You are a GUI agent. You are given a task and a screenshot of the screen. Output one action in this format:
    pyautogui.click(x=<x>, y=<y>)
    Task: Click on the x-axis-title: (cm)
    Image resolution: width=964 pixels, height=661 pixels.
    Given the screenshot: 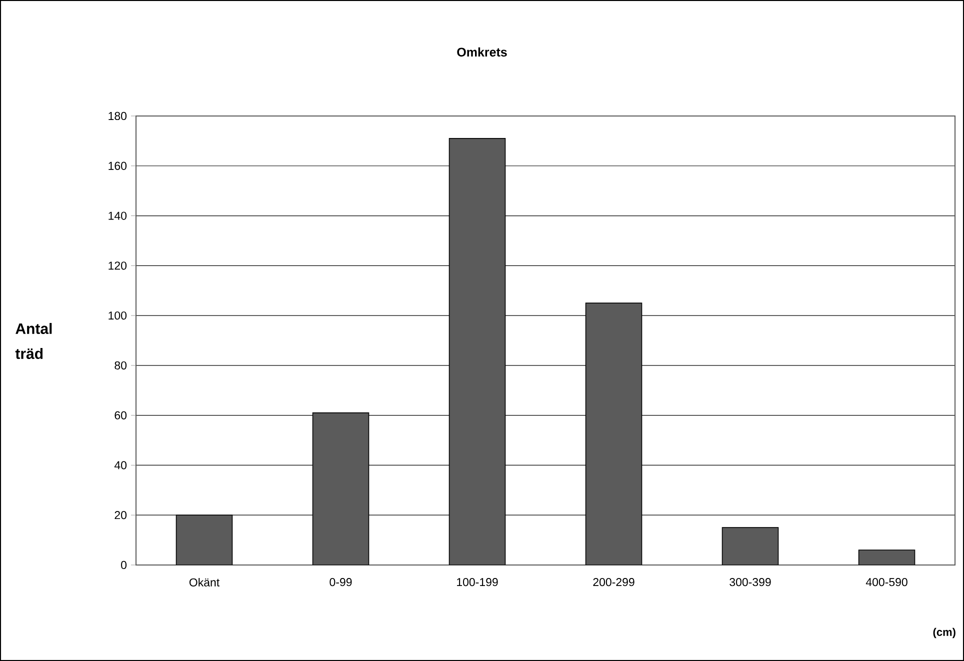 What is the action you would take?
    pyautogui.click(x=944, y=633)
    